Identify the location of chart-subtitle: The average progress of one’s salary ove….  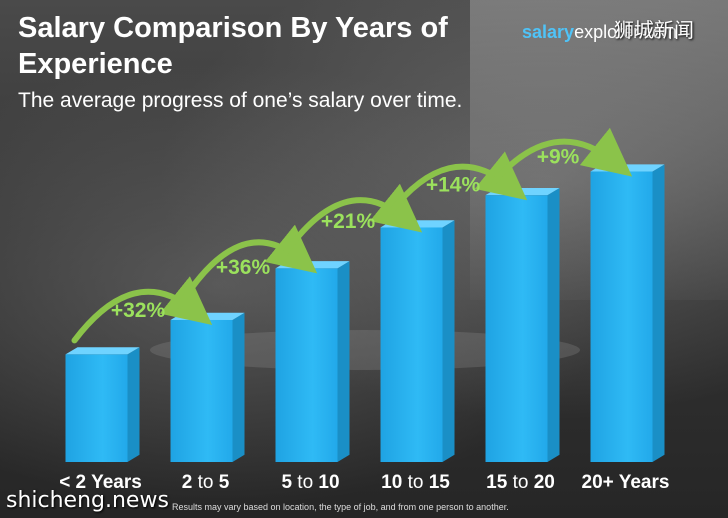
(240, 100).